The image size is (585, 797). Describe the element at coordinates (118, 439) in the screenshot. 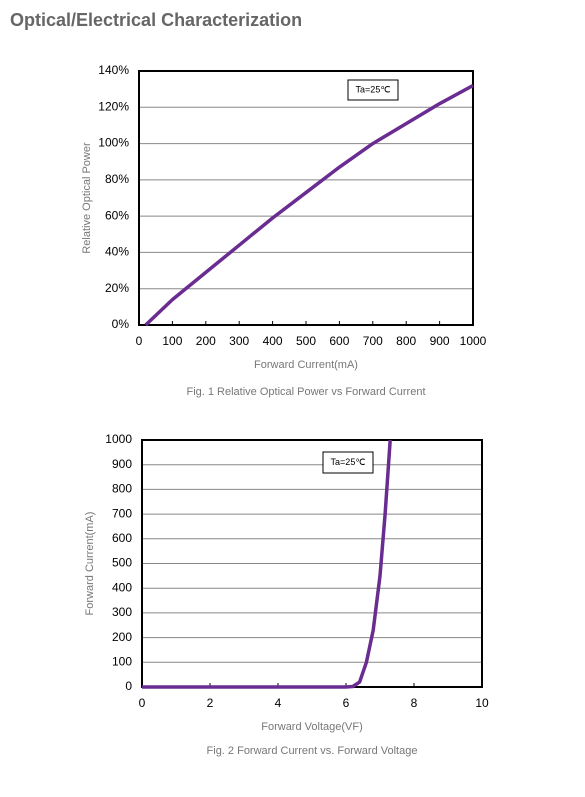

I see `y-tick-label: 1000` at that location.